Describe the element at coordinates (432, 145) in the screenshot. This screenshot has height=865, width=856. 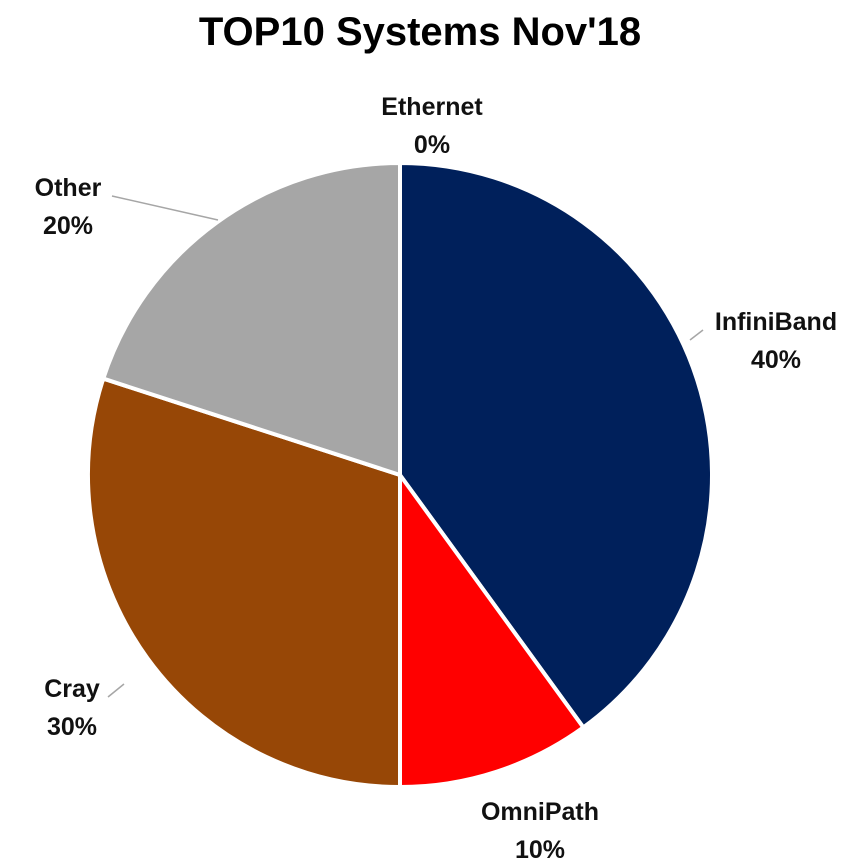
I see `data-label-value-ethernet: 0%` at that location.